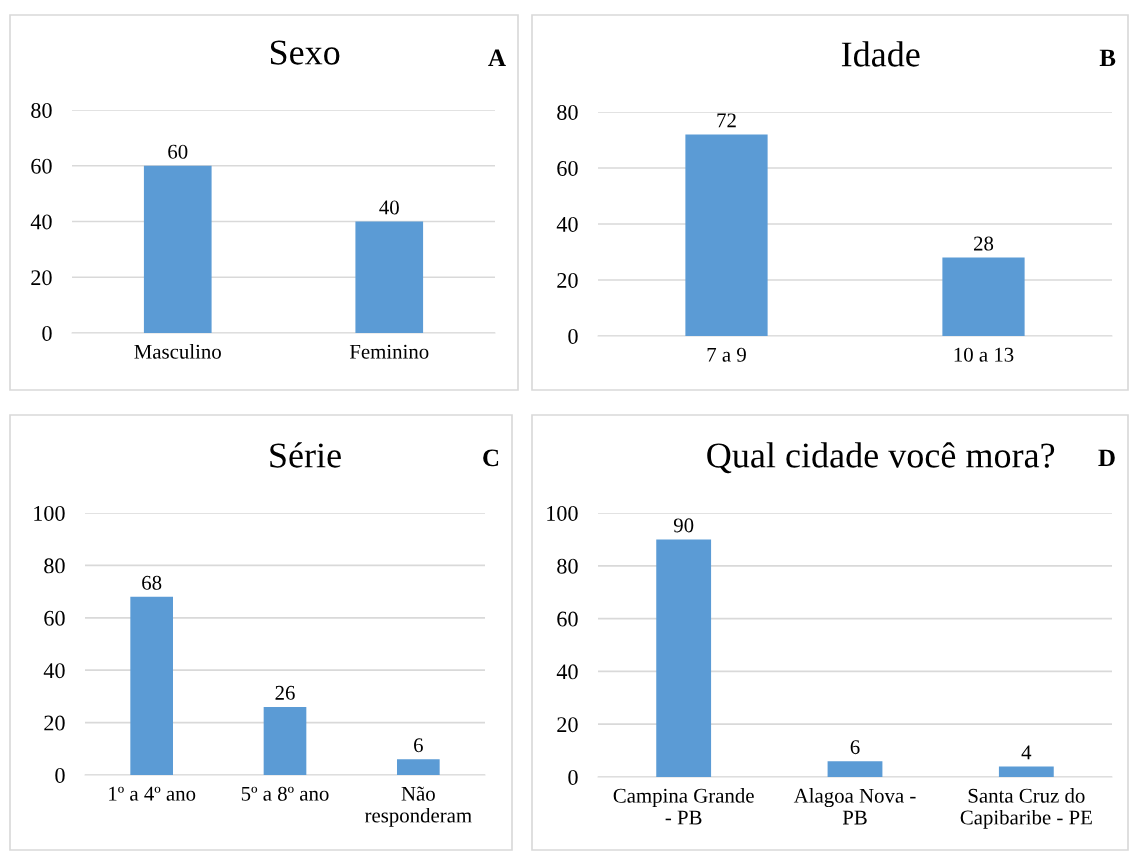 The width and height of the screenshot is (1131, 852). I want to click on chart-title: Série, so click(305, 455).